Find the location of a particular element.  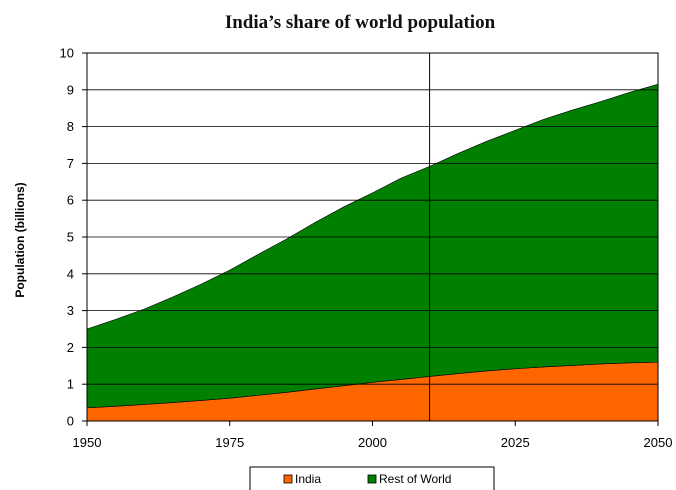

legend: India Rest of World is located at coordinates (372, 478).